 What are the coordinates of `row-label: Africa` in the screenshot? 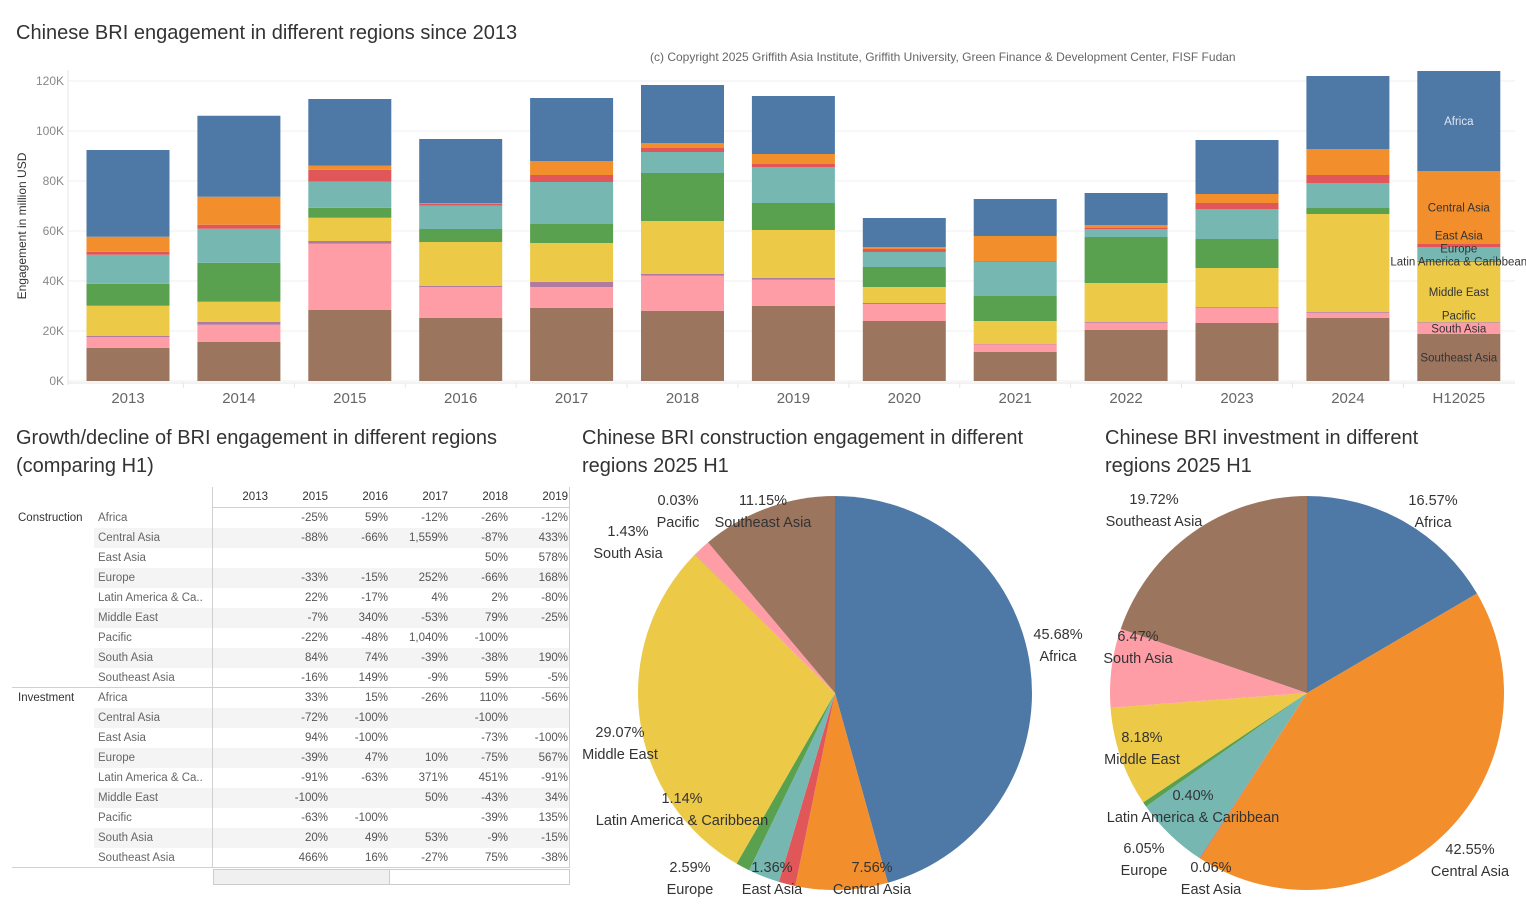 It's located at (113, 518).